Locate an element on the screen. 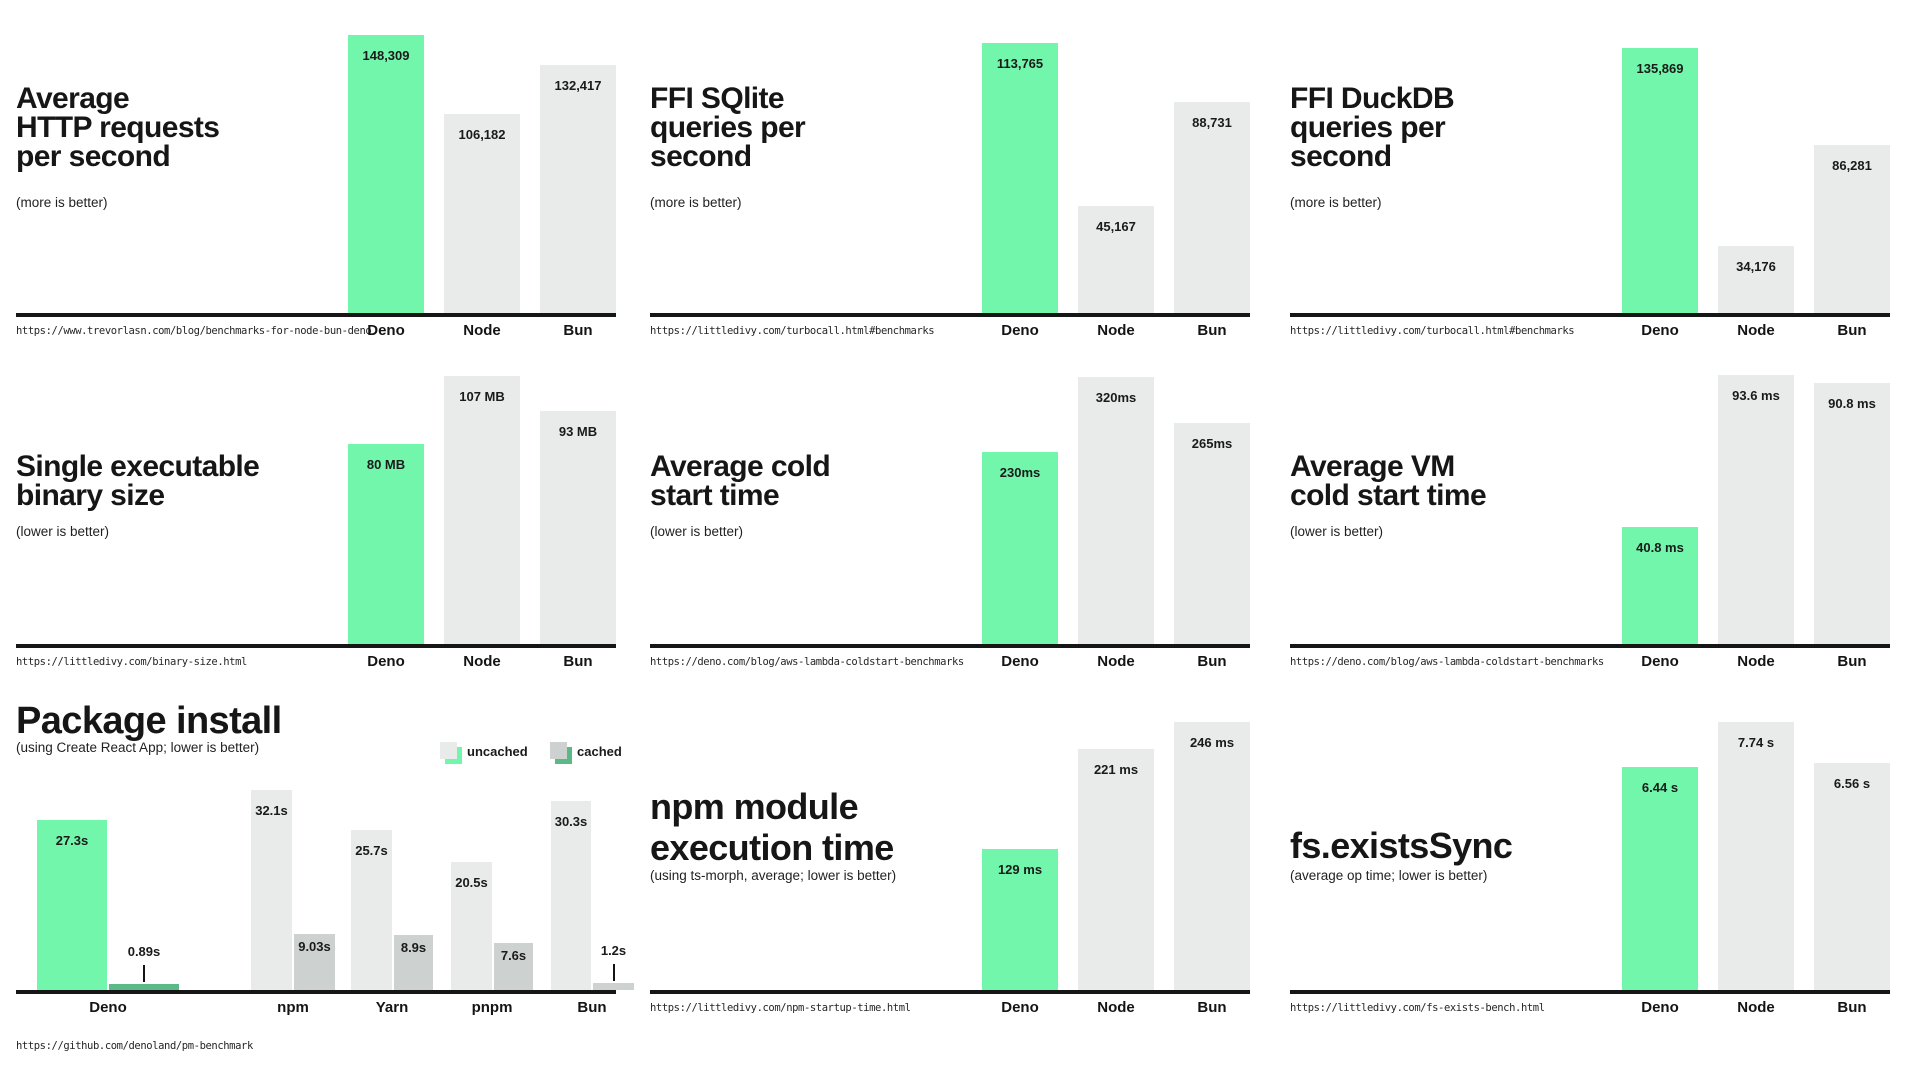 This screenshot has height=1080, width=1920. chart-title: Package install is located at coordinates (149, 721).